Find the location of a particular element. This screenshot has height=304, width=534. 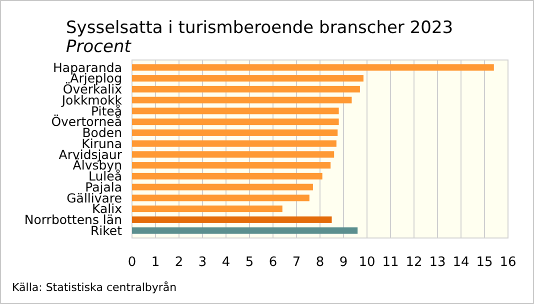

x-tick-label: 3 is located at coordinates (202, 262).